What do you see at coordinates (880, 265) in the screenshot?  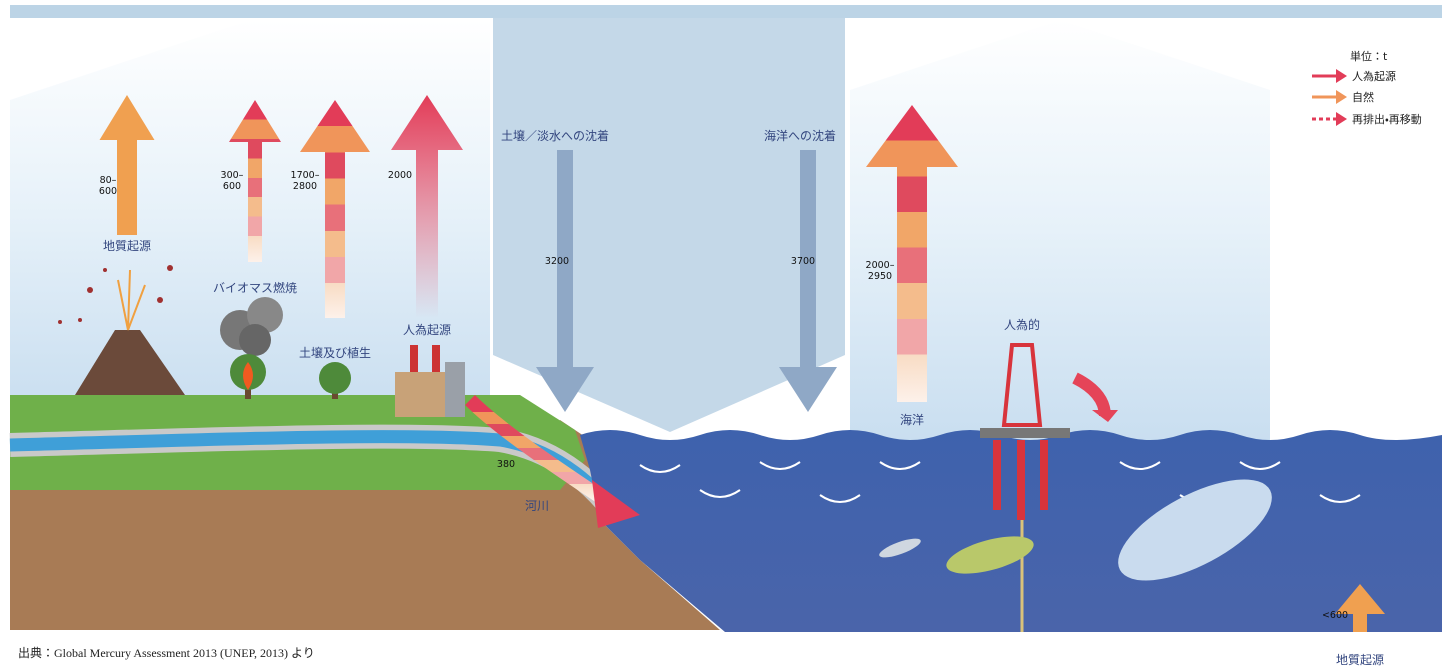 I see `amount: 2000–` at bounding box center [880, 265].